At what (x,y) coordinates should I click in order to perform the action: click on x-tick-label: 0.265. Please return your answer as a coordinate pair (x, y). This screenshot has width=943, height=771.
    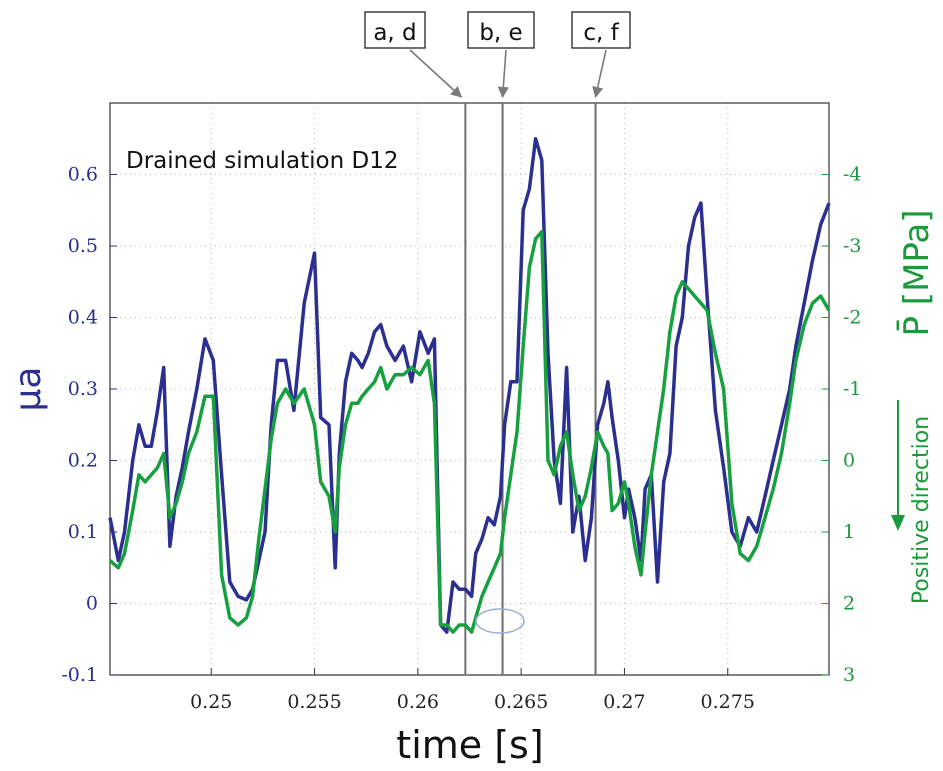
    Looking at the image, I should click on (521, 702).